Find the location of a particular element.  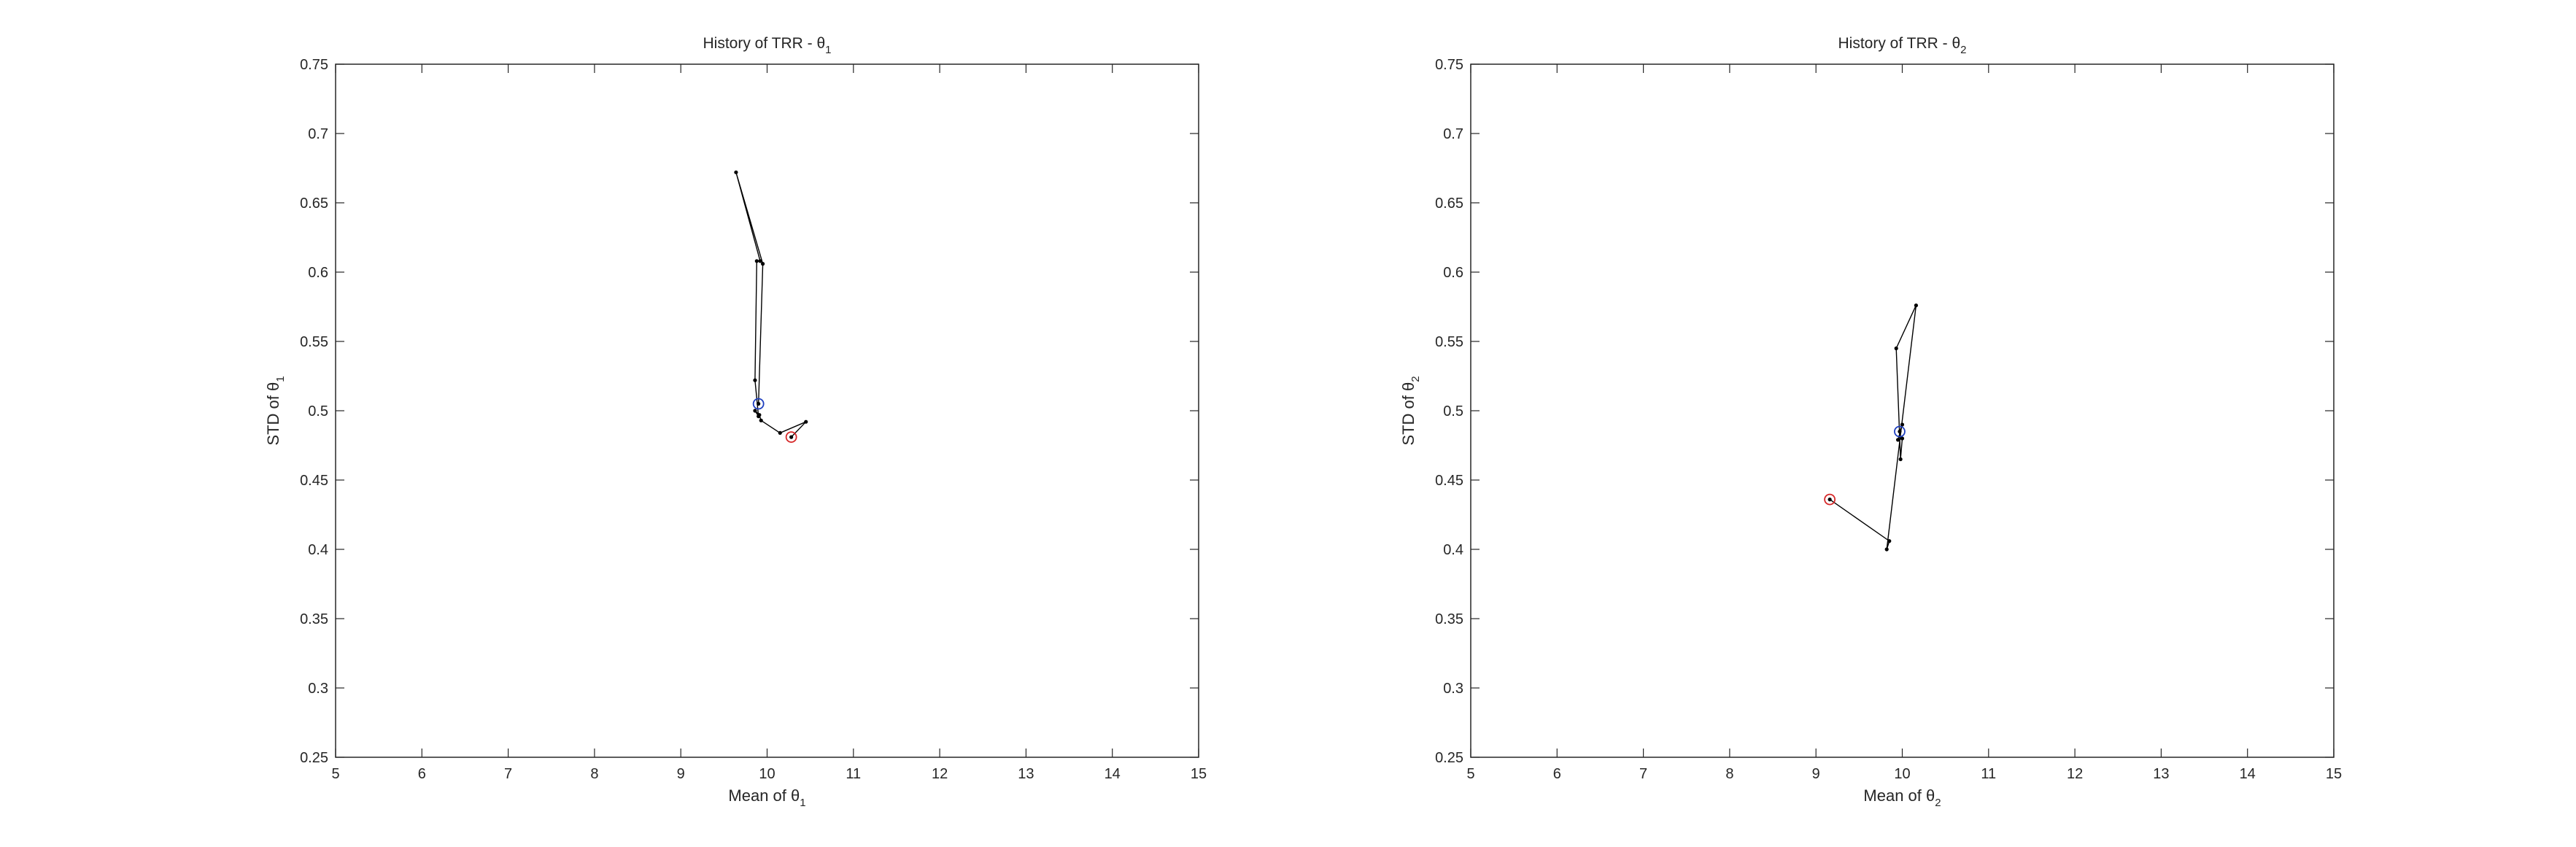

chart-title-subscript: 2 is located at coordinates (1963, 50).